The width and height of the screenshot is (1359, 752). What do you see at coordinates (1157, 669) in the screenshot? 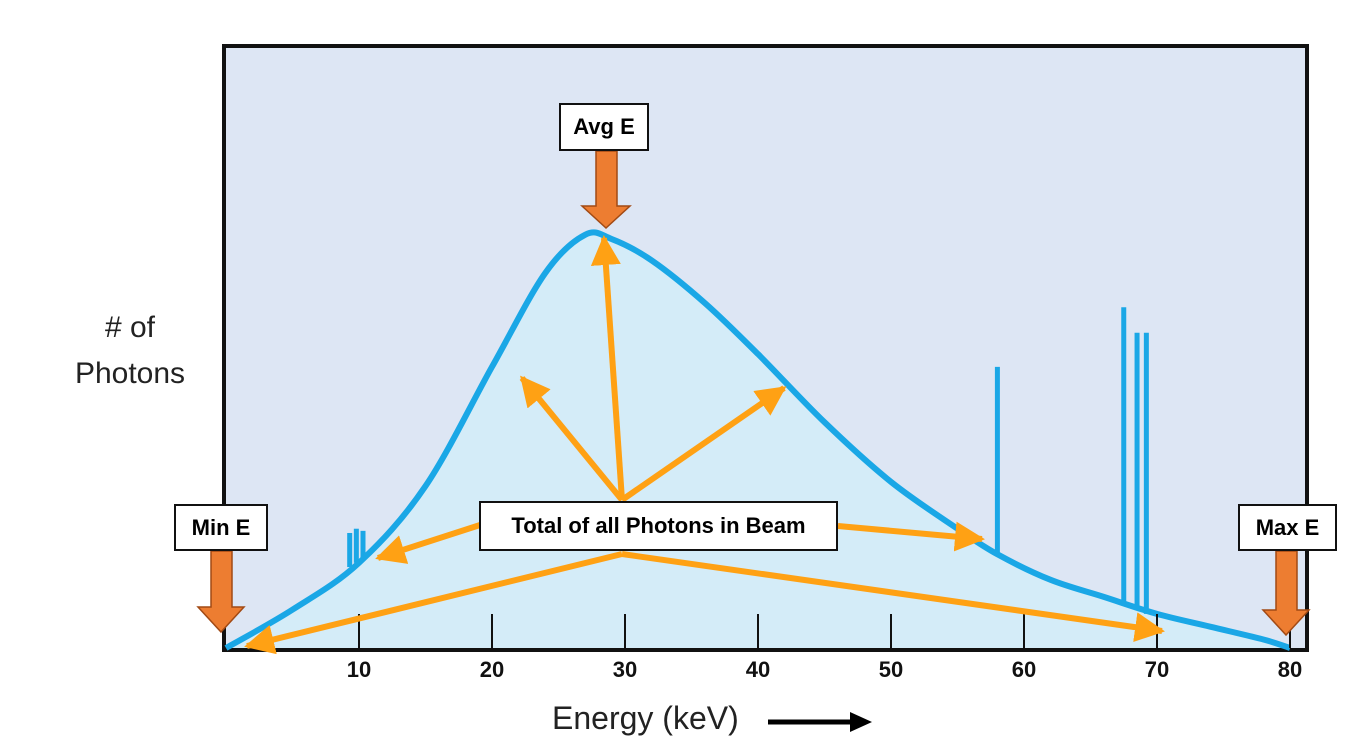
I see `x-tick-label: 70` at bounding box center [1157, 669].